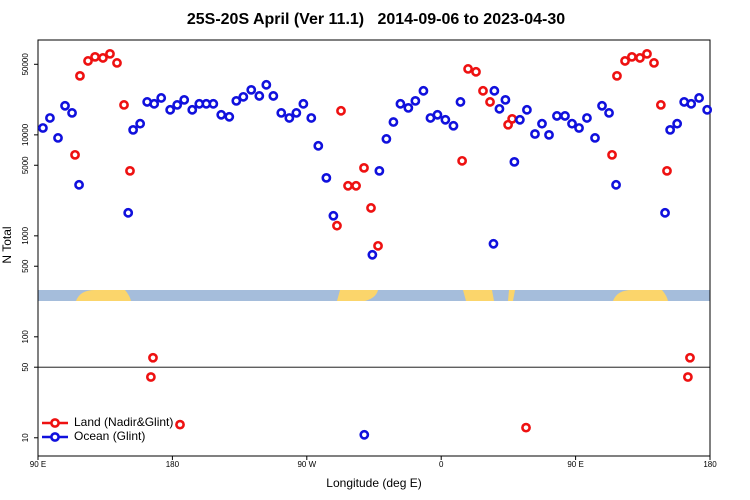  What do you see at coordinates (109, 436) in the screenshot?
I see `legend-label: Ocean (Glint)` at bounding box center [109, 436].